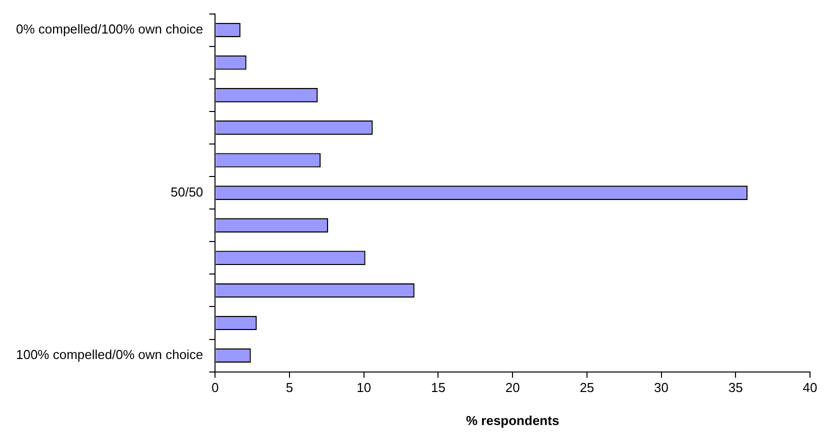 This screenshot has height=437, width=824. What do you see at coordinates (290, 388) in the screenshot?
I see `x-tick-label: 5` at bounding box center [290, 388].